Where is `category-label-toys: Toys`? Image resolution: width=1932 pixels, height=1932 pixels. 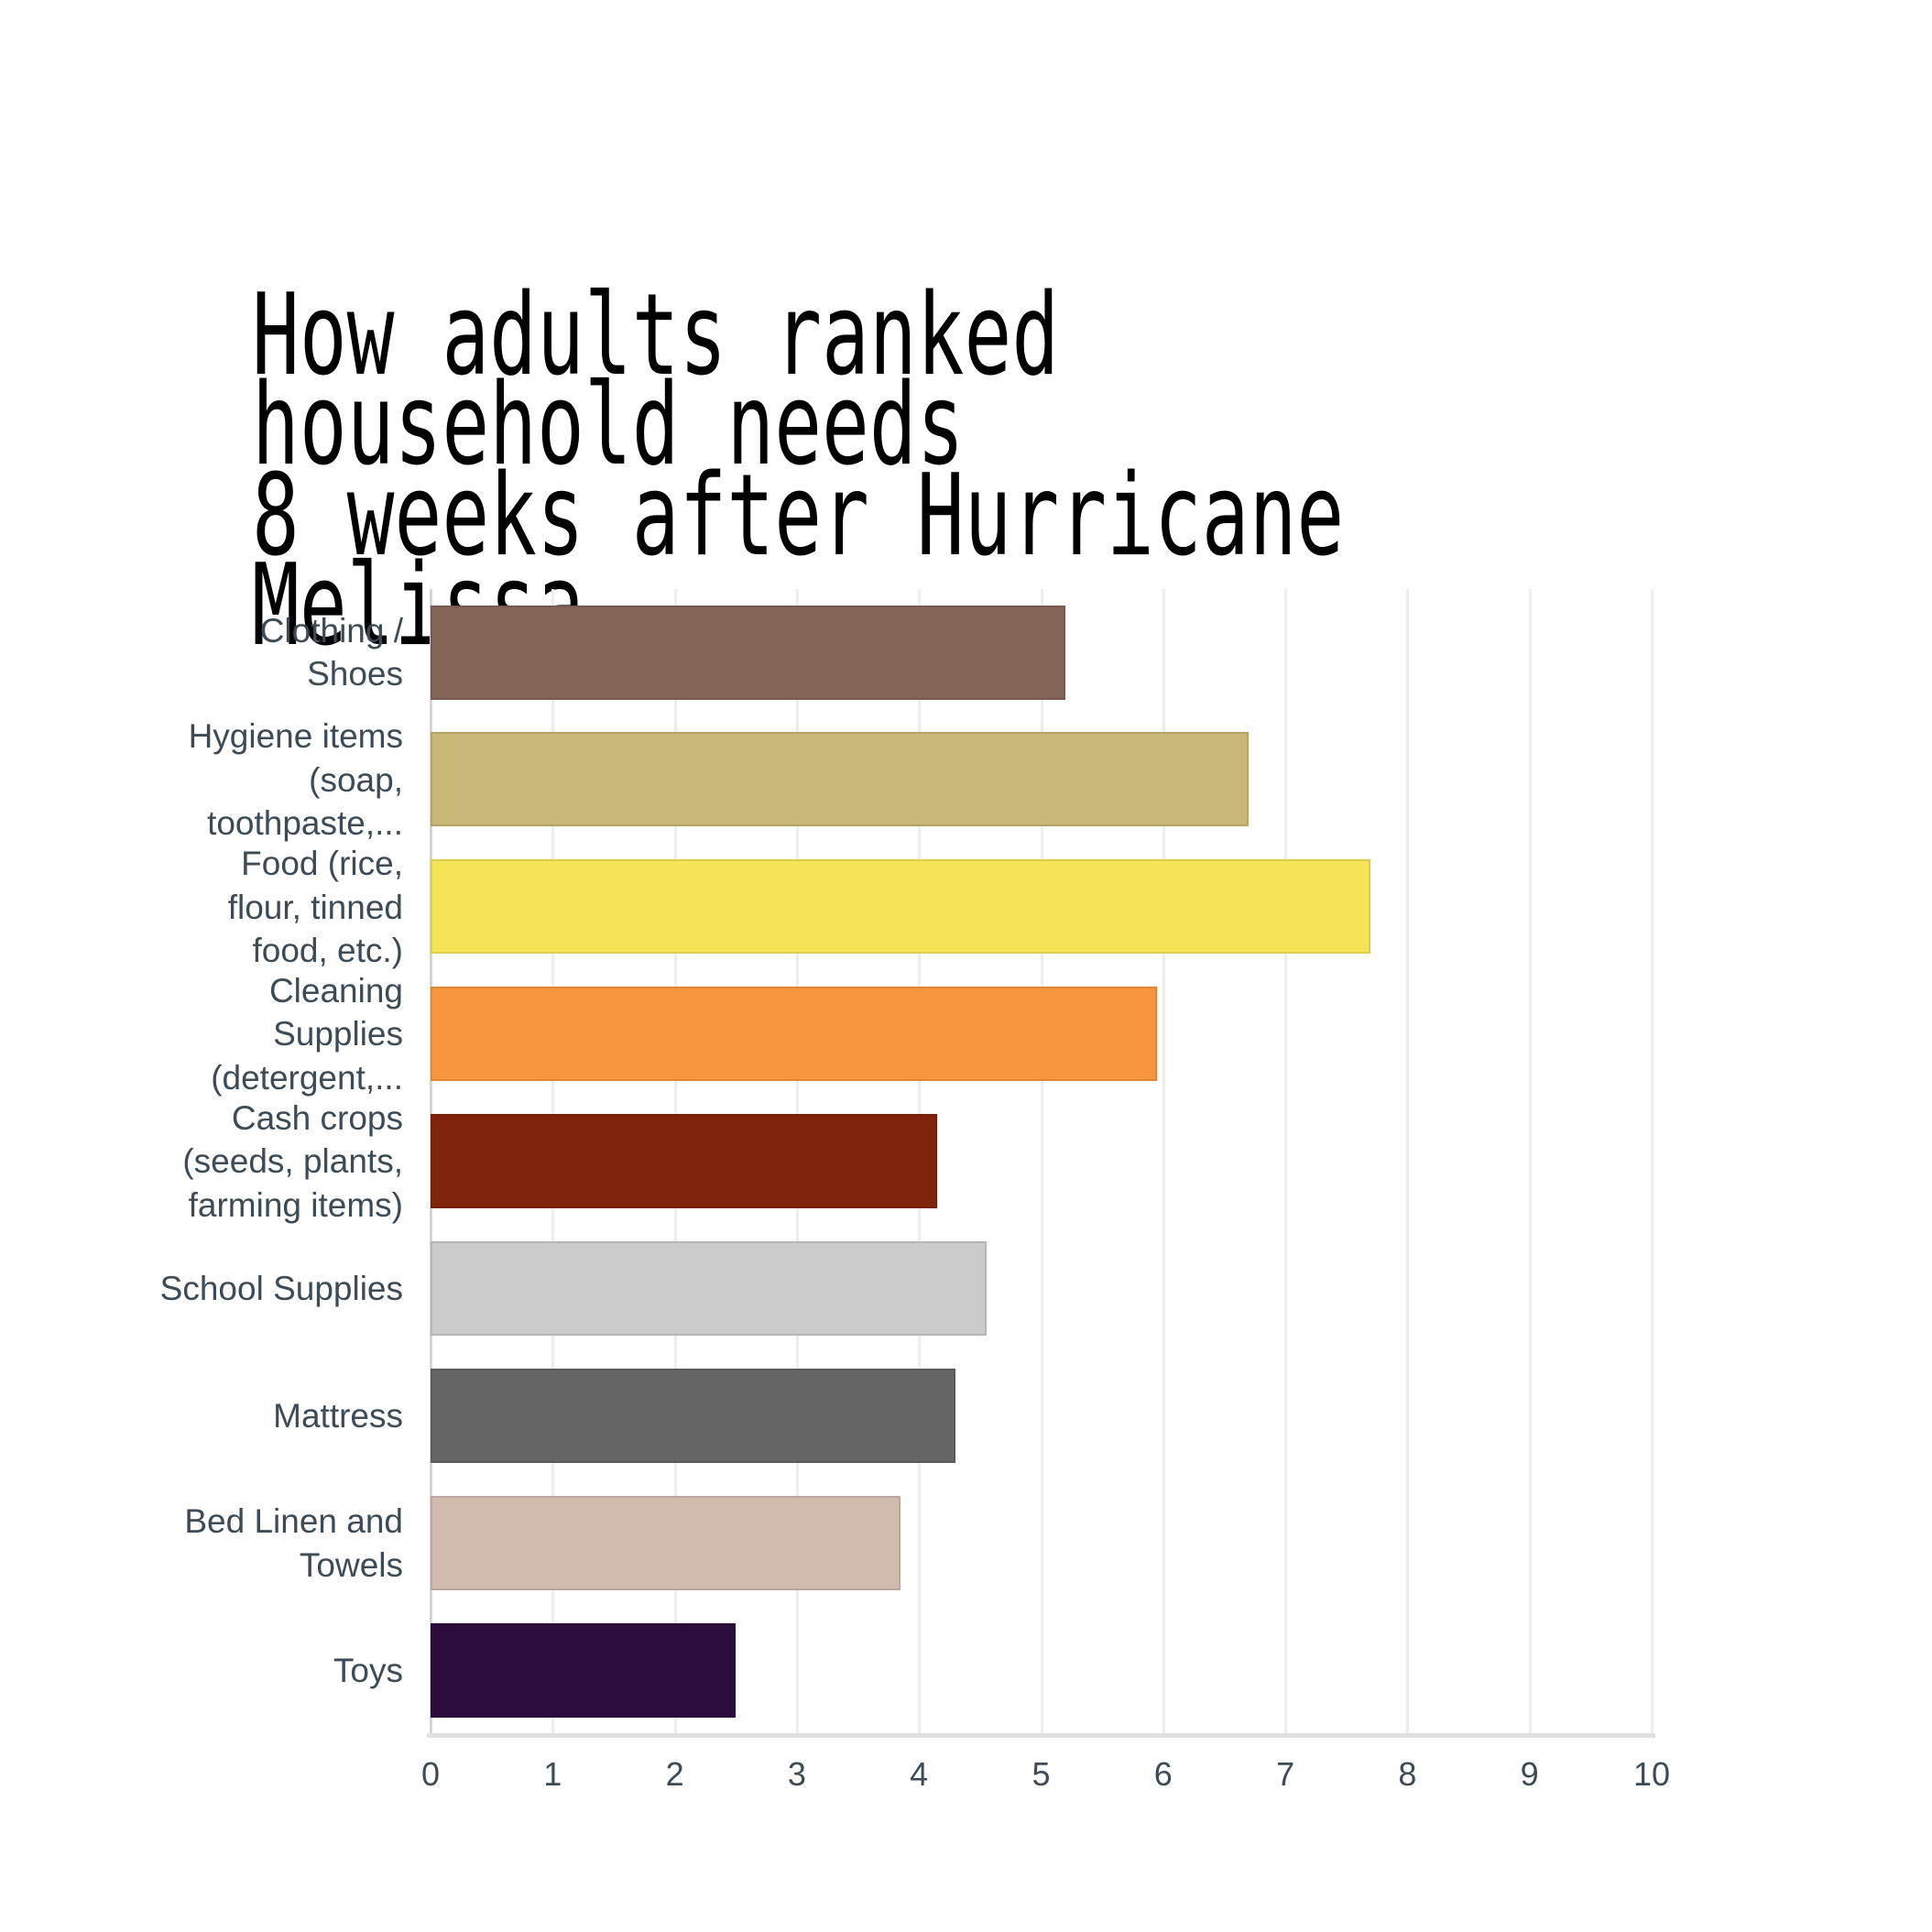 category-label-toys: Toys is located at coordinates (368, 1670).